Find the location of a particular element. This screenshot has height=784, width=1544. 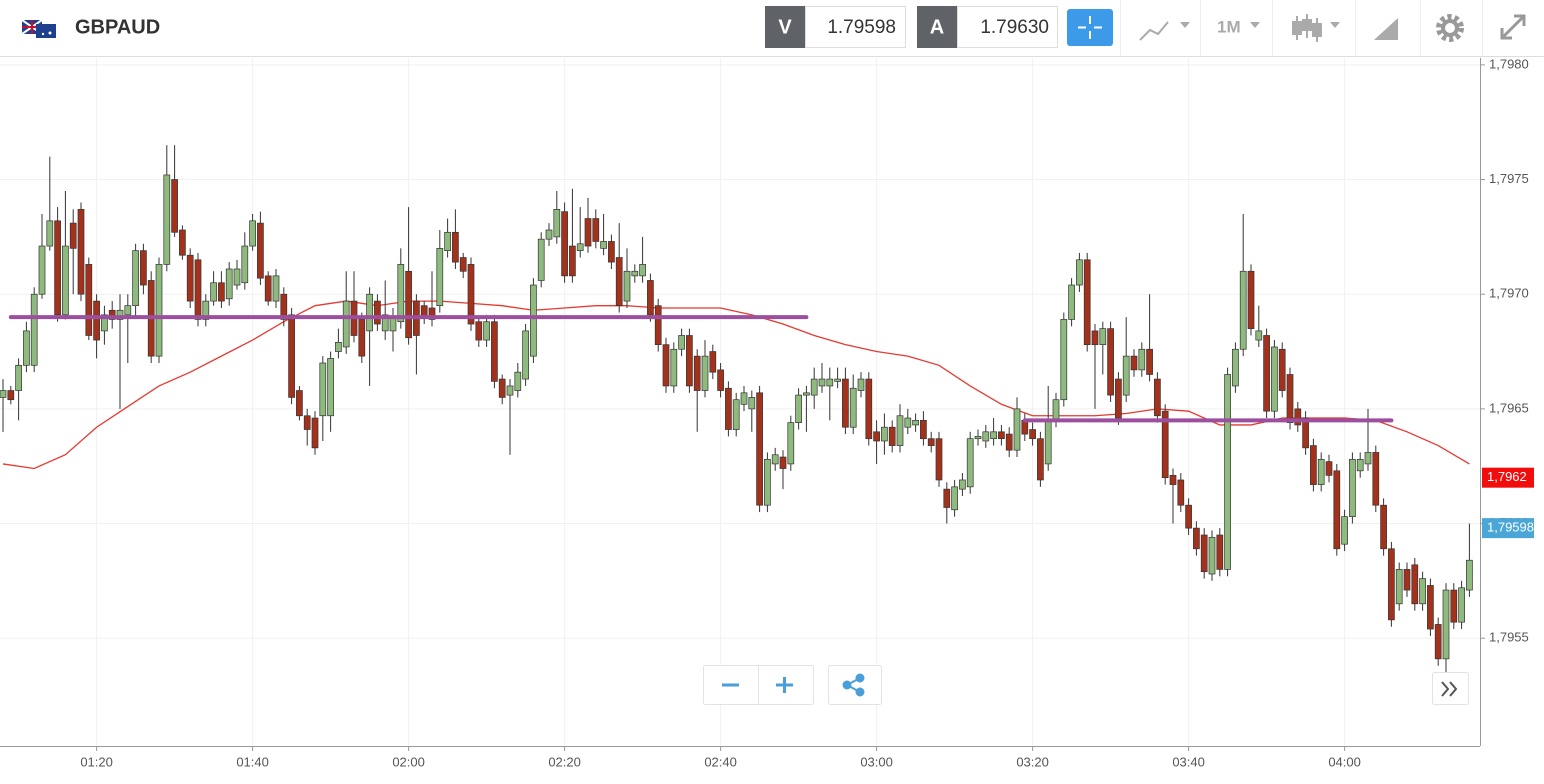

share-button is located at coordinates (853, 685).